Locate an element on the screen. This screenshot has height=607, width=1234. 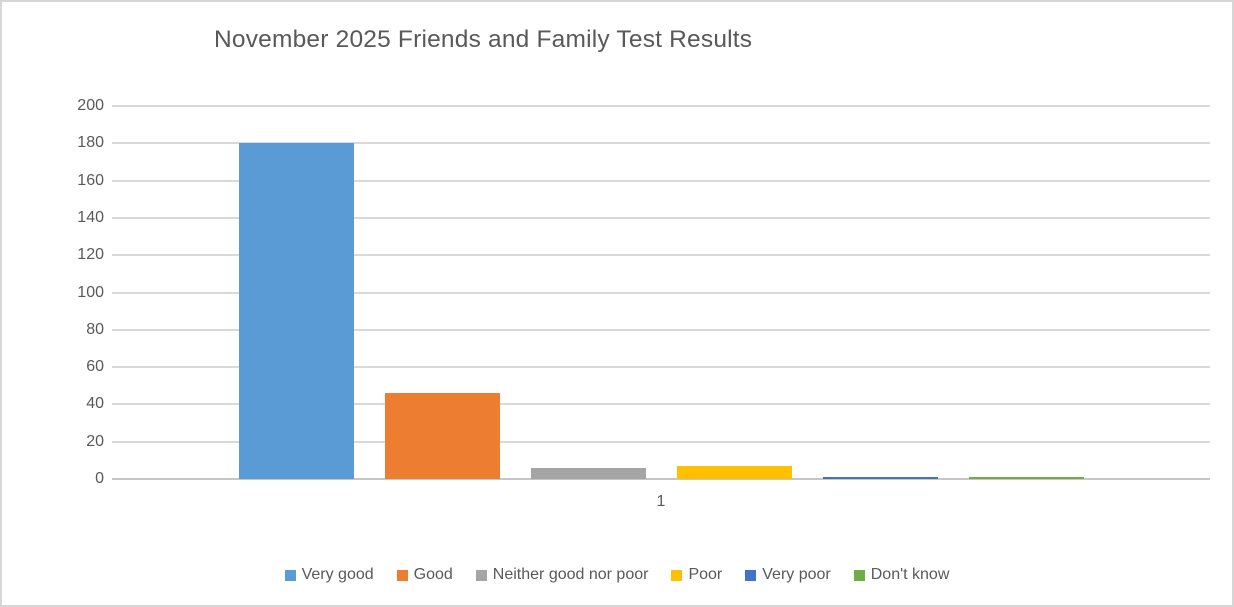
legend-item-poor: Poor is located at coordinates (696, 575).